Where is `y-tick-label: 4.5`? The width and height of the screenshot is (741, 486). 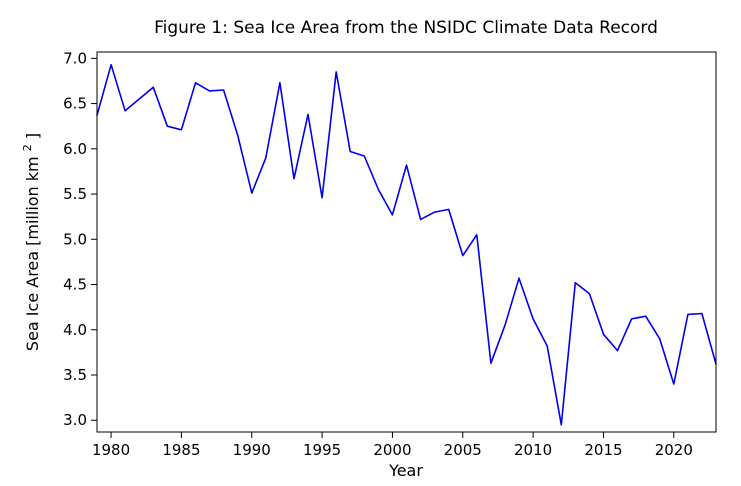 y-tick-label: 4.5 is located at coordinates (75, 285).